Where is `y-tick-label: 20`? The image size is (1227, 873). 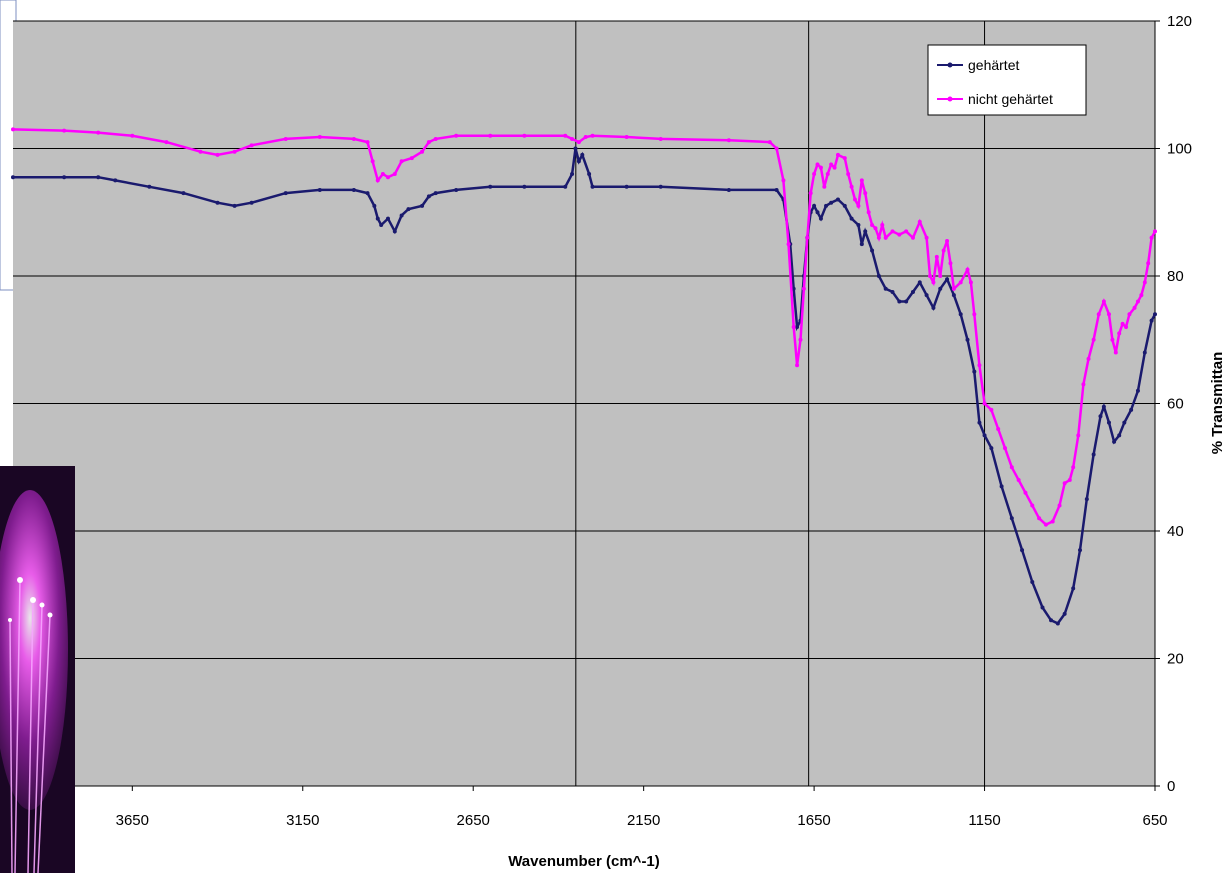 y-tick-label: 20 is located at coordinates (1175, 659).